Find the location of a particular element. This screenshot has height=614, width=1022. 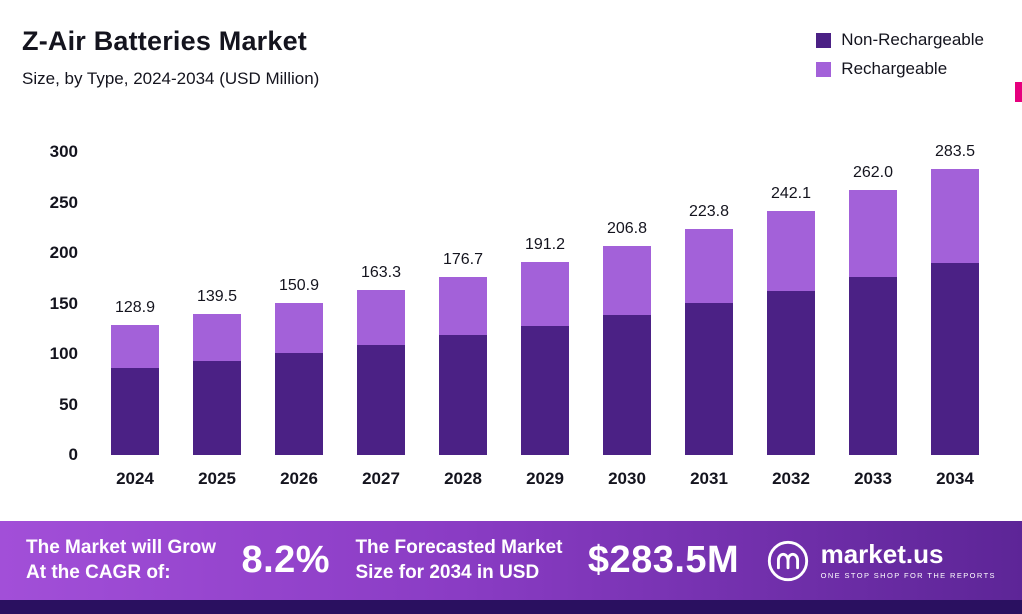

legend-item-rechargeable: Rechargeable is located at coordinates (900, 69).